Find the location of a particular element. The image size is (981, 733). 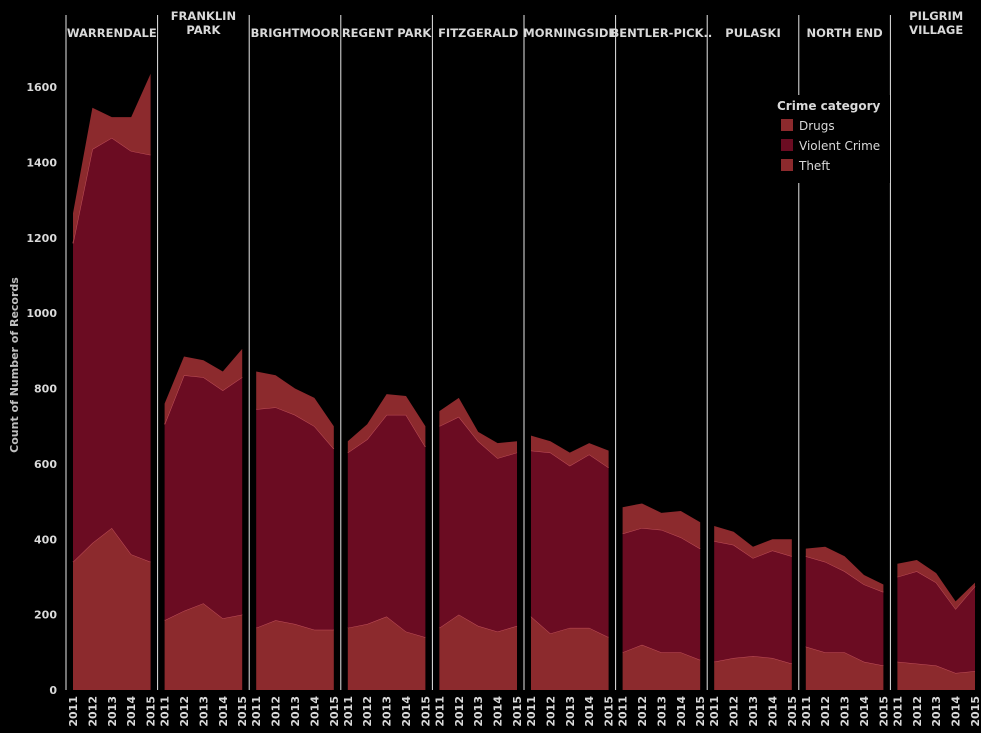

series-boundary-line is located at coordinates (478, 437).